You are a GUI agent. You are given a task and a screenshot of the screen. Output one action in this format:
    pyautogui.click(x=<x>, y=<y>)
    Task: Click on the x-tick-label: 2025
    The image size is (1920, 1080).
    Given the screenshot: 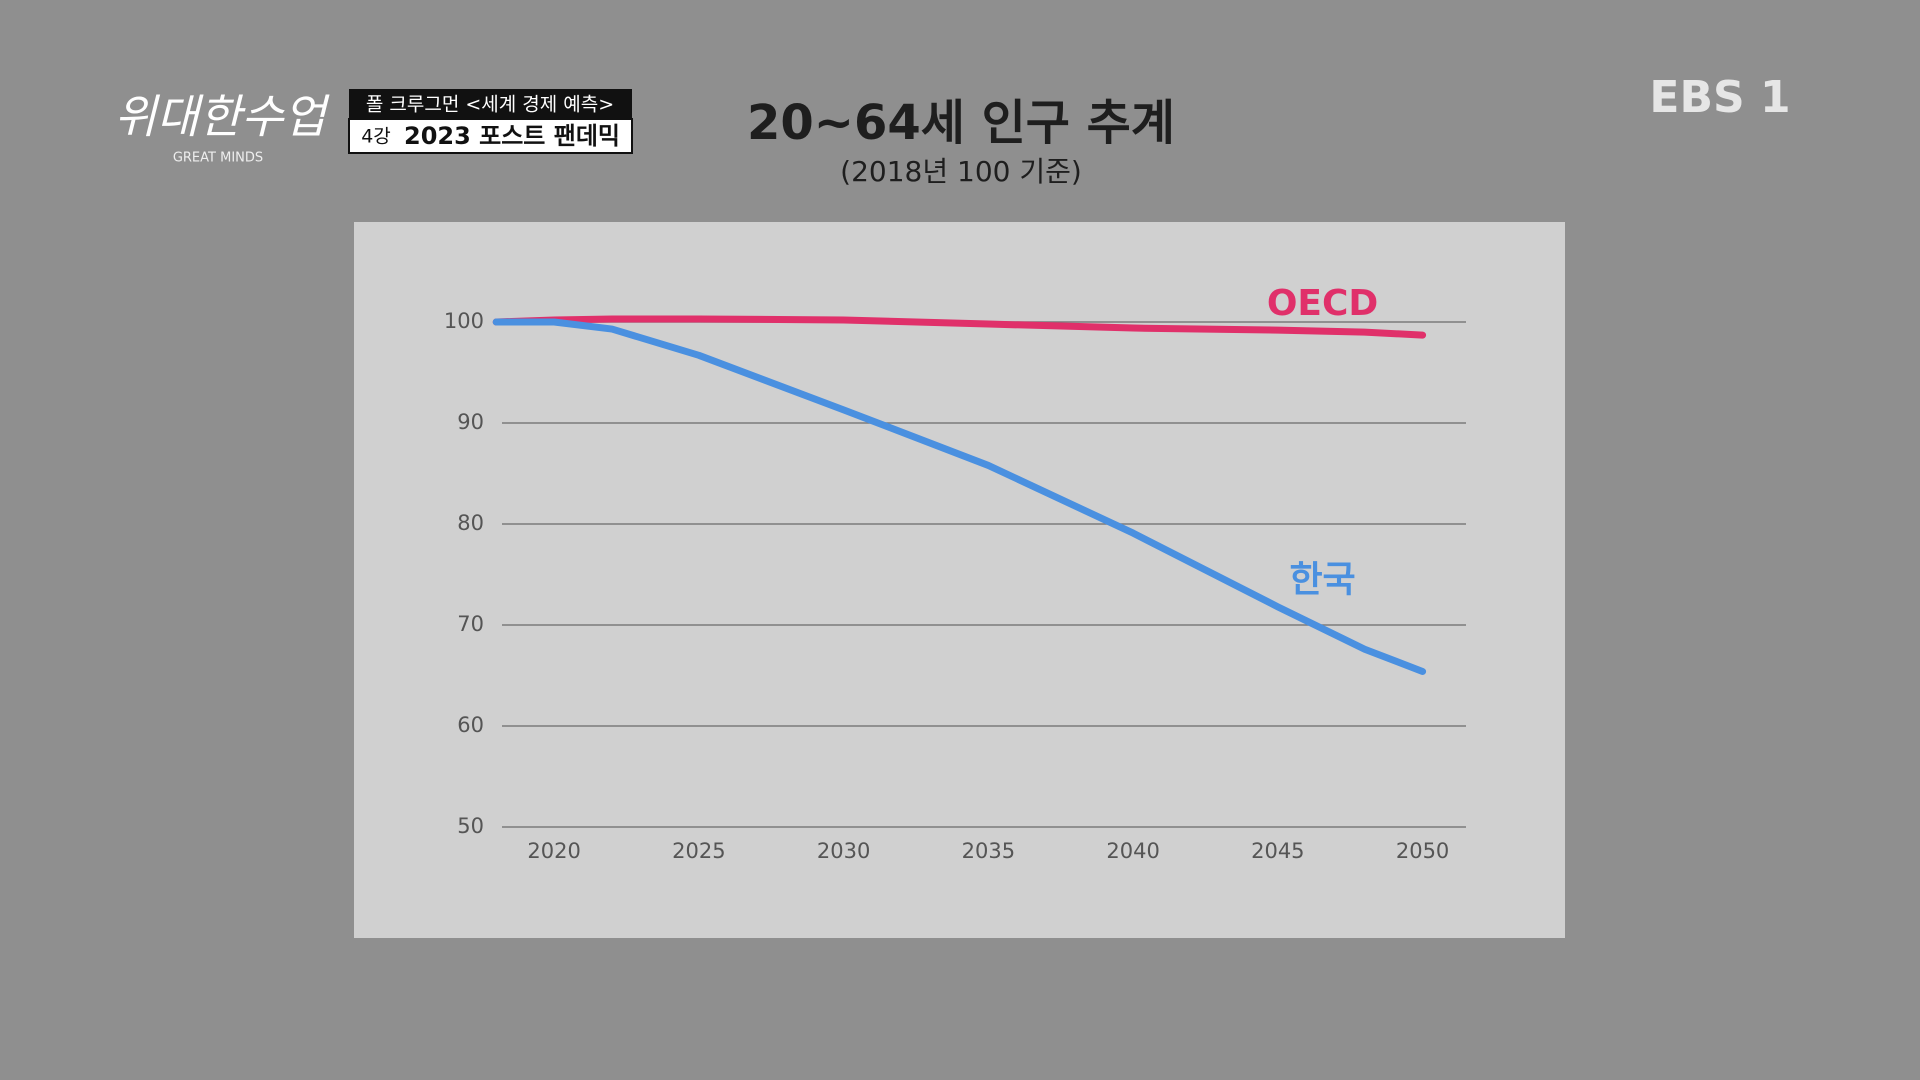 What is the action you would take?
    pyautogui.click(x=698, y=851)
    